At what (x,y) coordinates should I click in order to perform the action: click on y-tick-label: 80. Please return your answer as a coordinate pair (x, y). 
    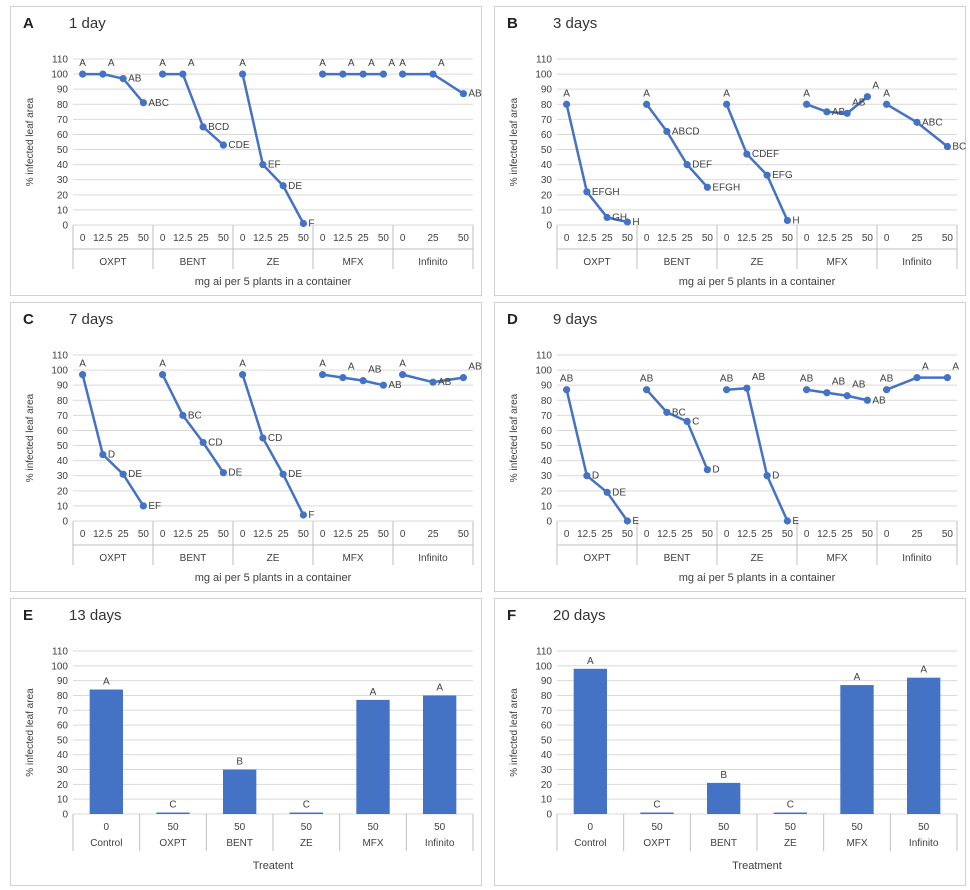
    Looking at the image, I should click on (63, 105).